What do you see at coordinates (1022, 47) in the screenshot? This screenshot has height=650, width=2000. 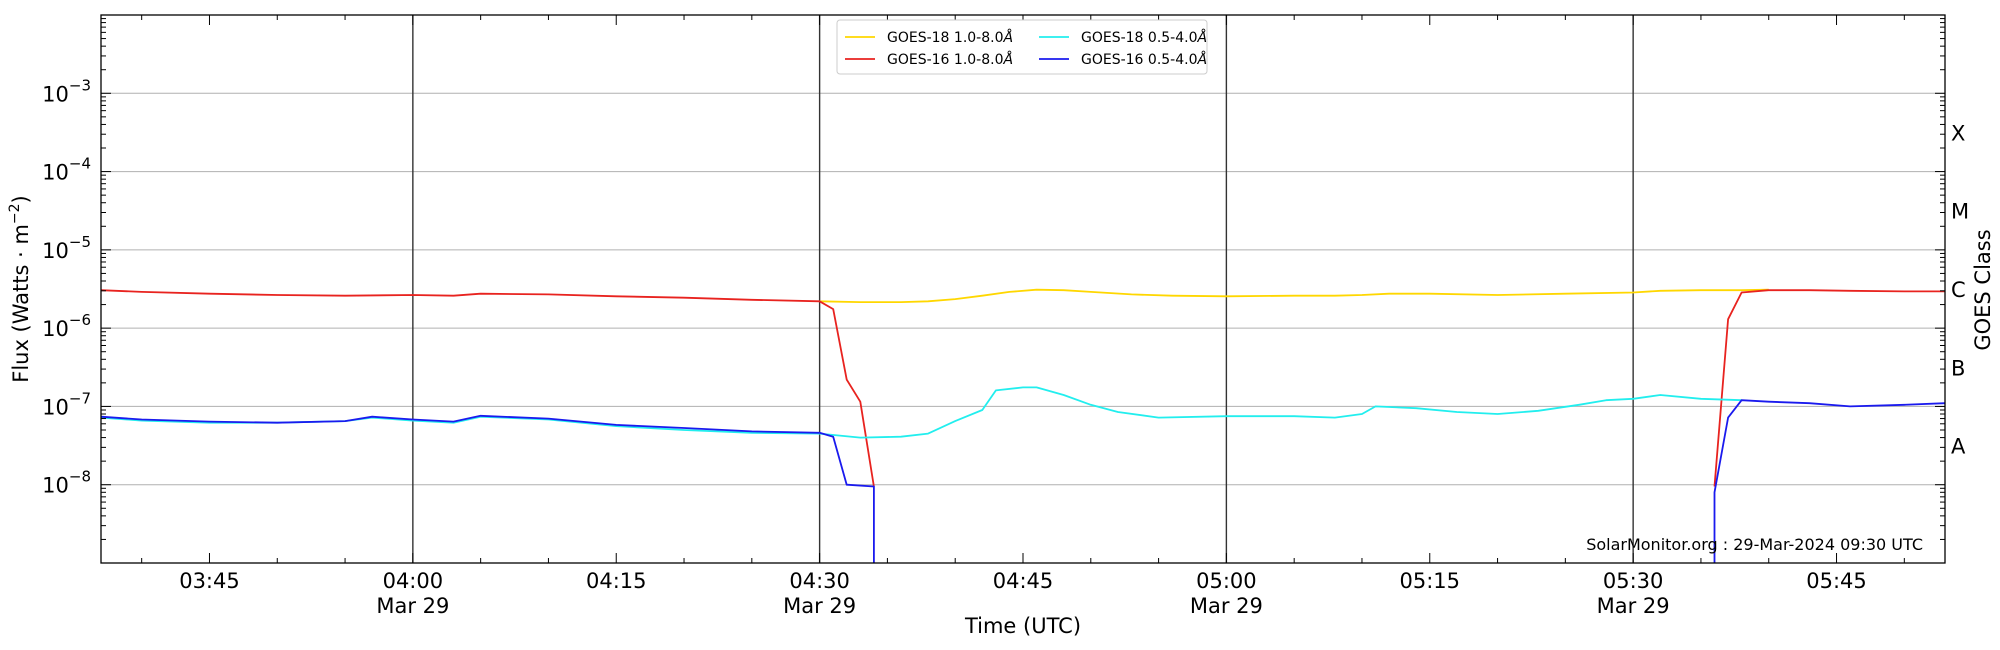 I see `legend-box` at bounding box center [1022, 47].